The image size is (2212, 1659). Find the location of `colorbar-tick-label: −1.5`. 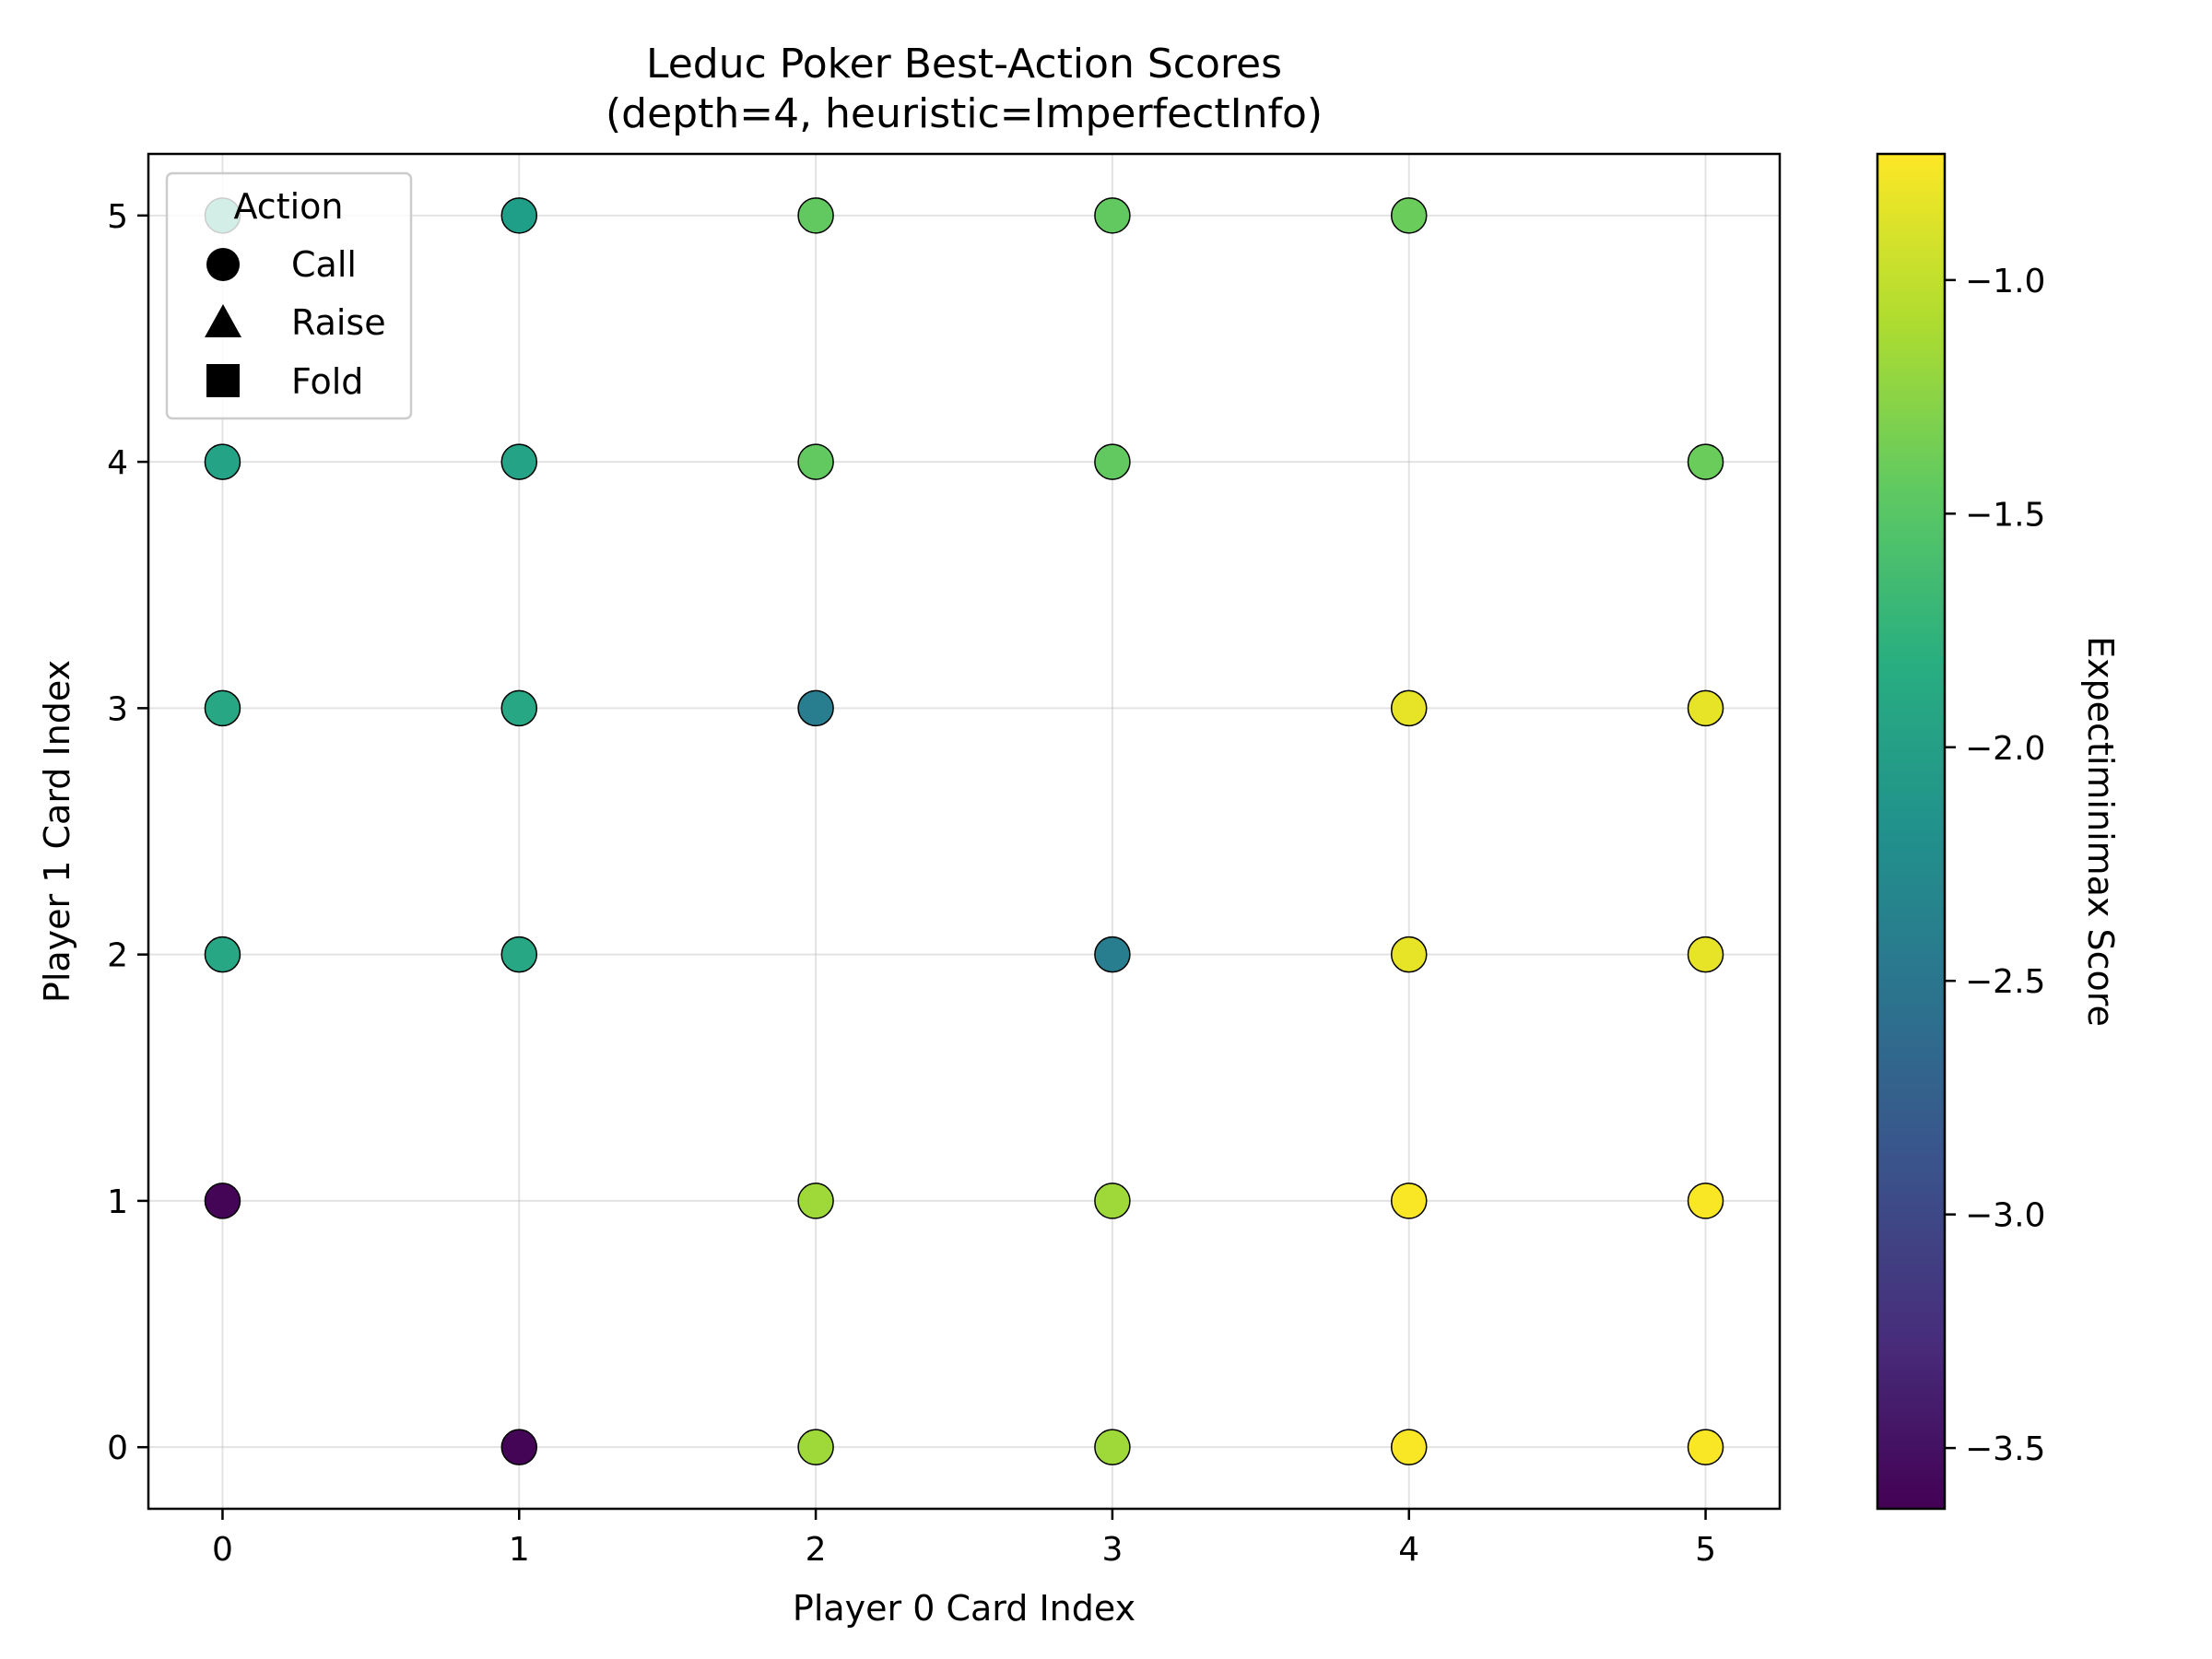

colorbar-tick-label: −1.5 is located at coordinates (2005, 515).